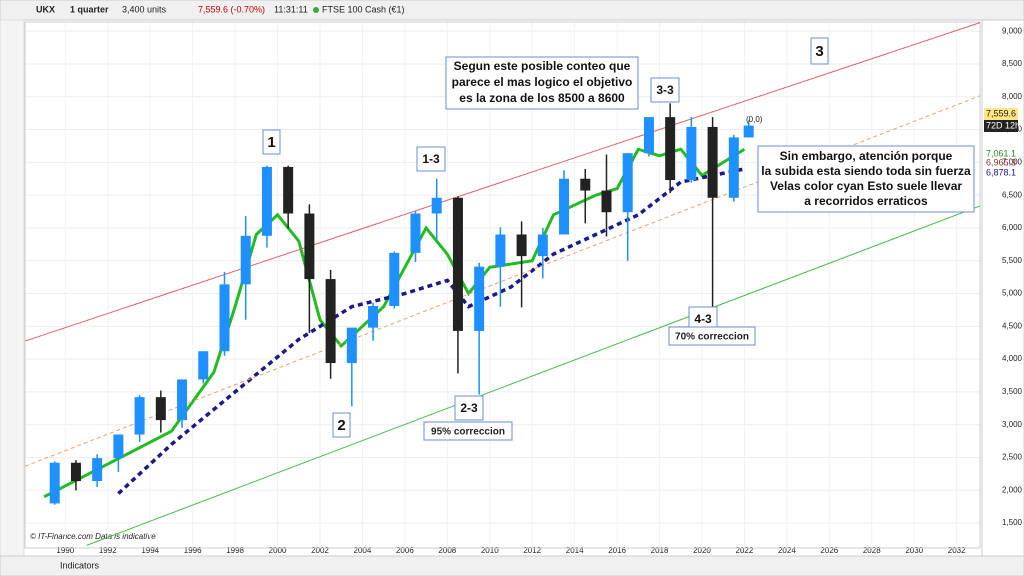  Describe the element at coordinates (1012, 424) in the screenshot. I see `y-tick-label: 3,000` at that location.